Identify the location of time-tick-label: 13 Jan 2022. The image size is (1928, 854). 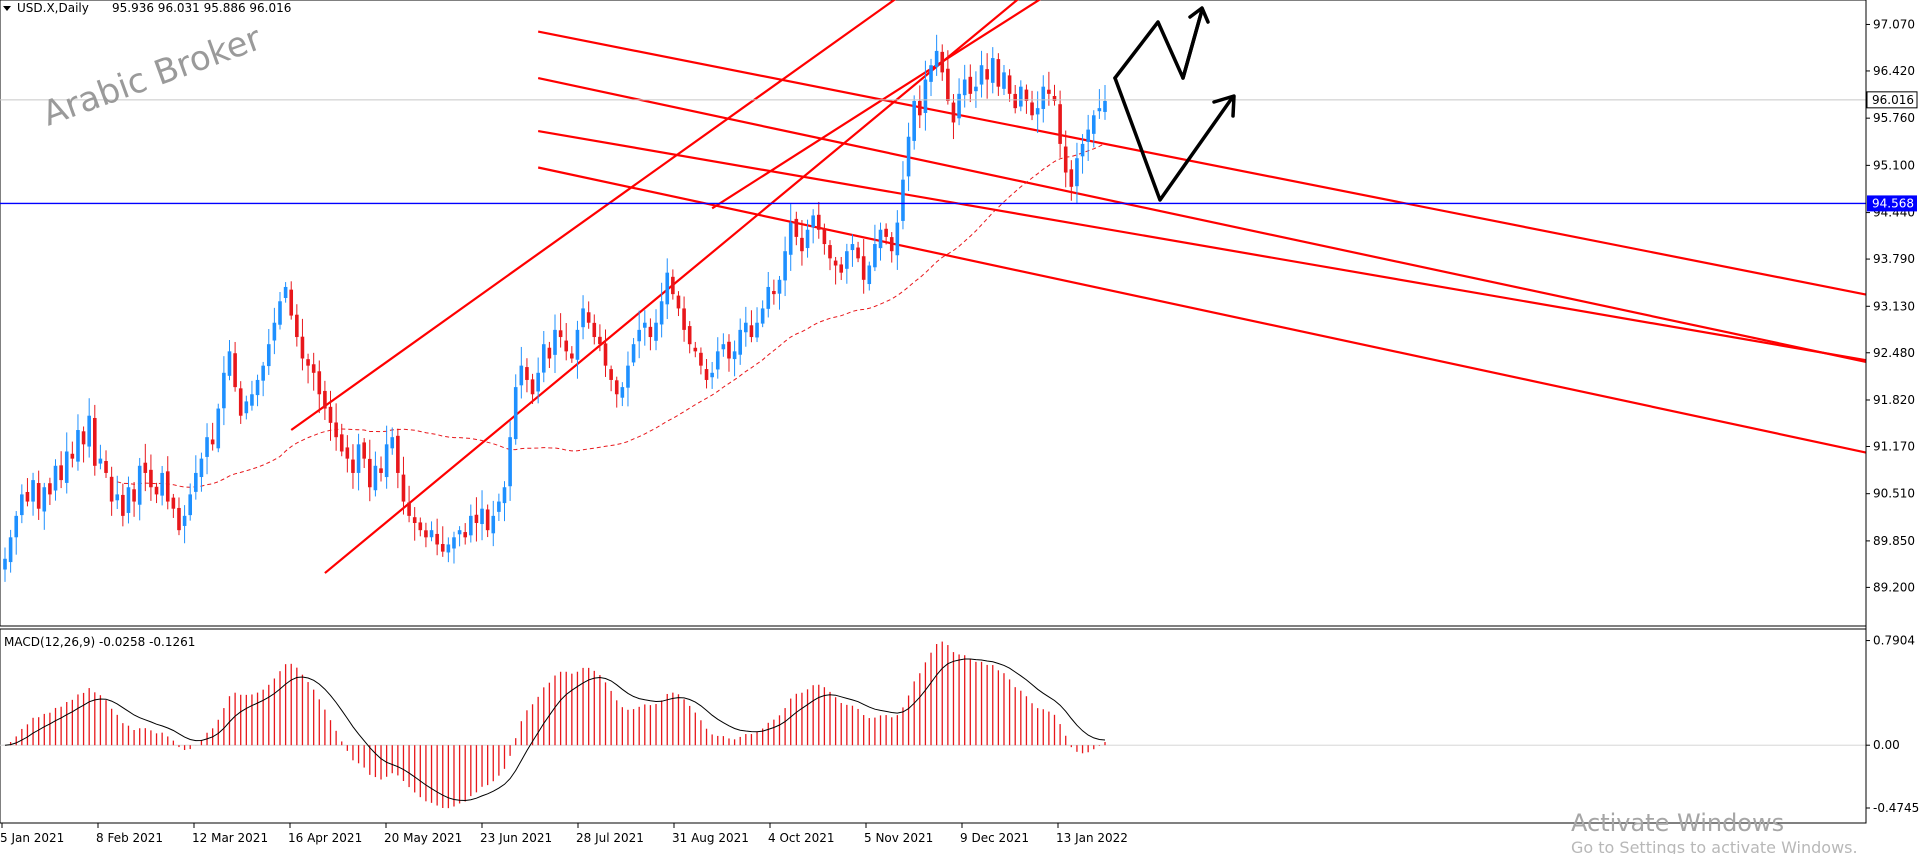
(1092, 838).